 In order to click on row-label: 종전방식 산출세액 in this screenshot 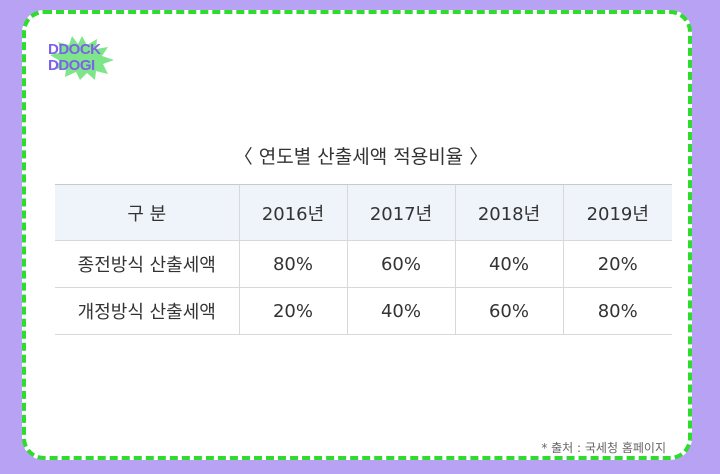, I will do `click(147, 264)`.